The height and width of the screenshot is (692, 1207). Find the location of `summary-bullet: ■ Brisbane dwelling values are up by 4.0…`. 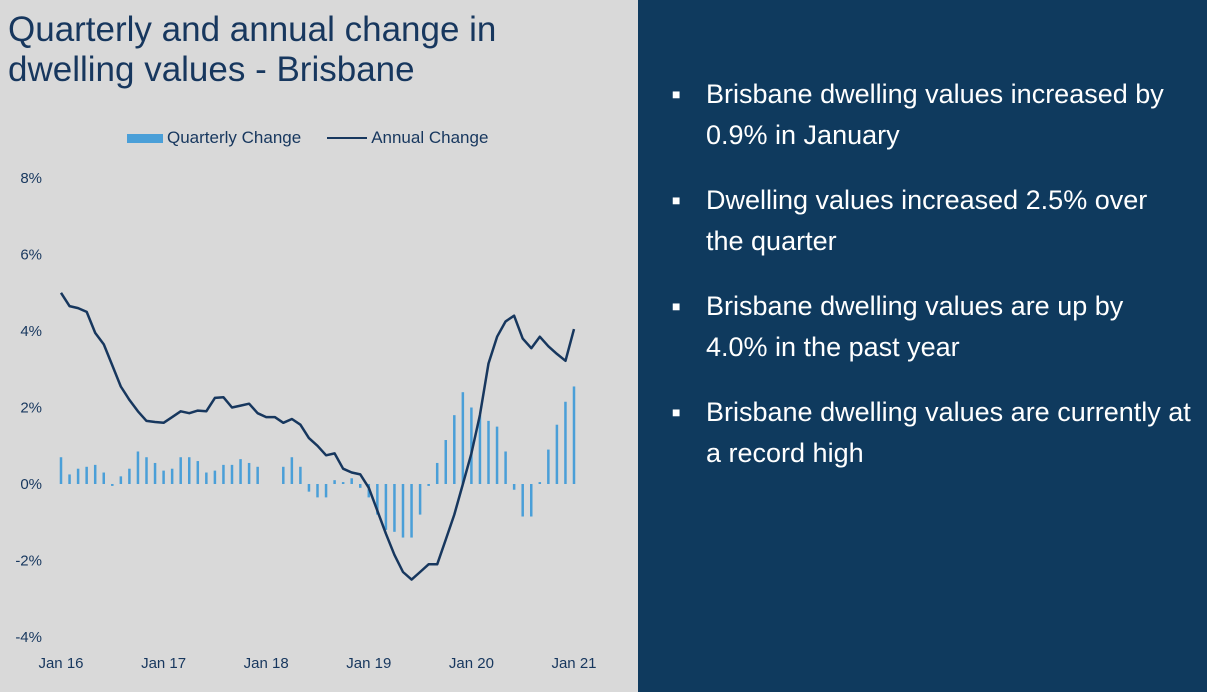

summary-bullet: ■ Brisbane dwelling values are up by 4.0… is located at coordinates (932, 327).